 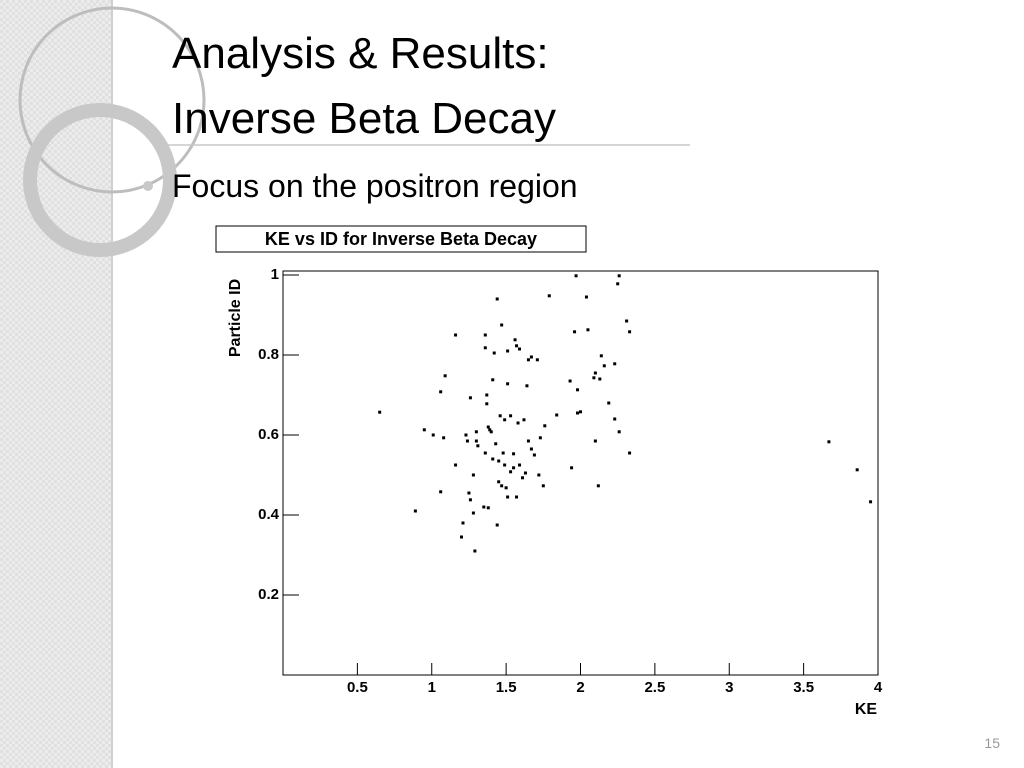 What do you see at coordinates (580, 687) in the screenshot?
I see `x-tick-label: 2` at bounding box center [580, 687].